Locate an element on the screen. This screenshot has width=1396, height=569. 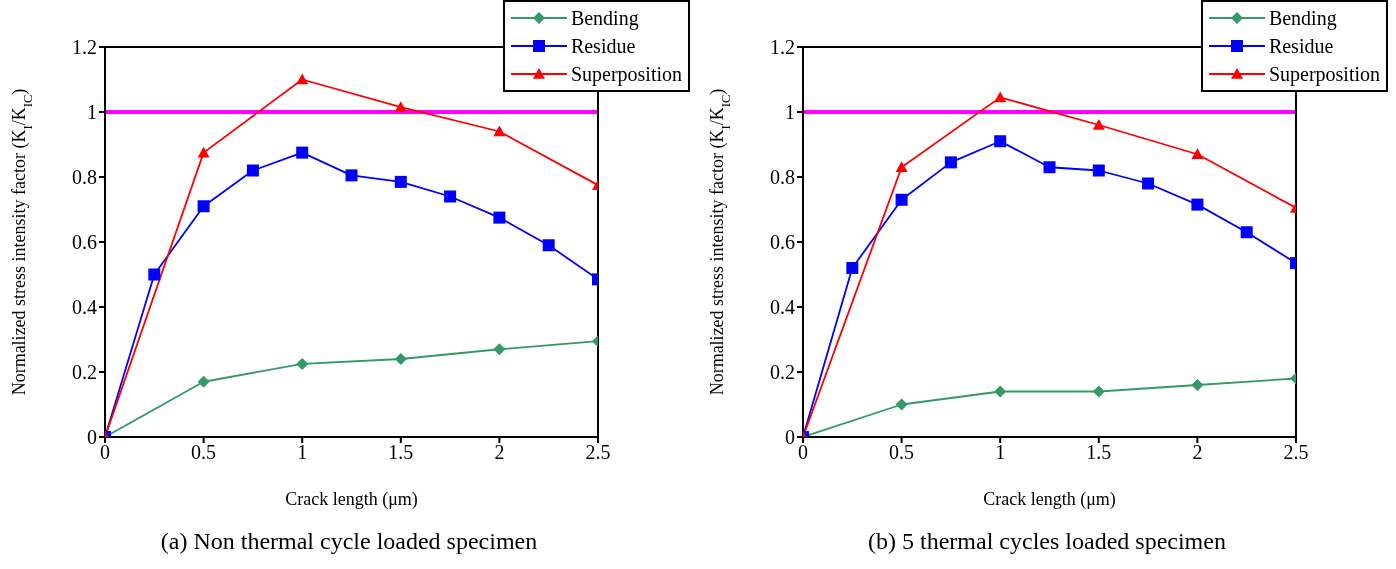
text: (a) Non thermal cycle loaded specimen is located at coordinates (349, 541).